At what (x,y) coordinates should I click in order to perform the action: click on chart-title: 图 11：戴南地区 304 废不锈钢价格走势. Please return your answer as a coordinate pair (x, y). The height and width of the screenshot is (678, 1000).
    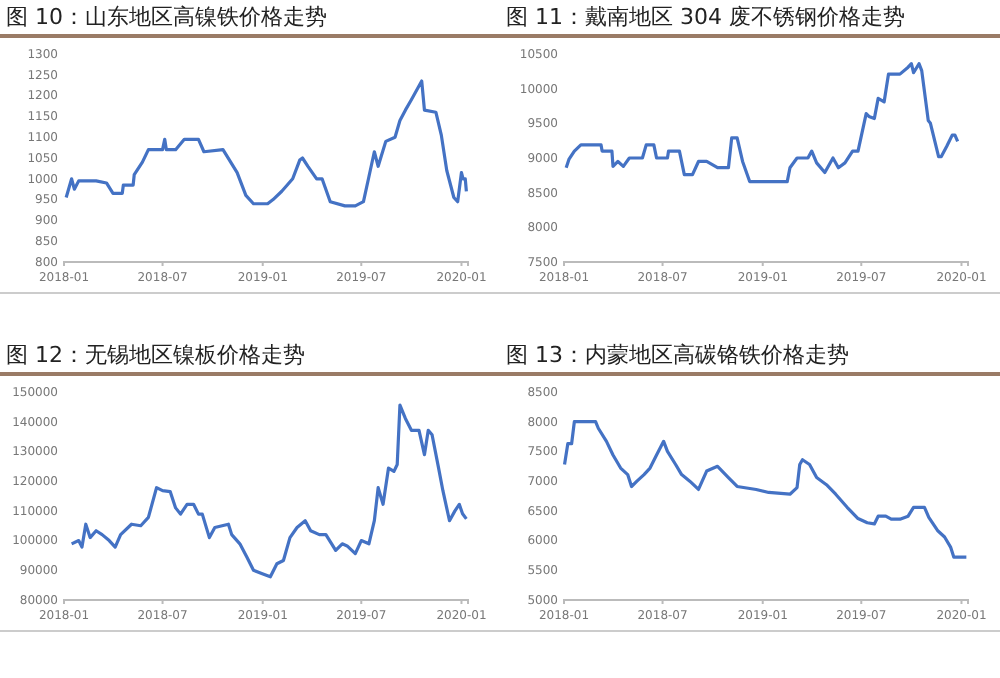
    Looking at the image, I should click on (750, 19).